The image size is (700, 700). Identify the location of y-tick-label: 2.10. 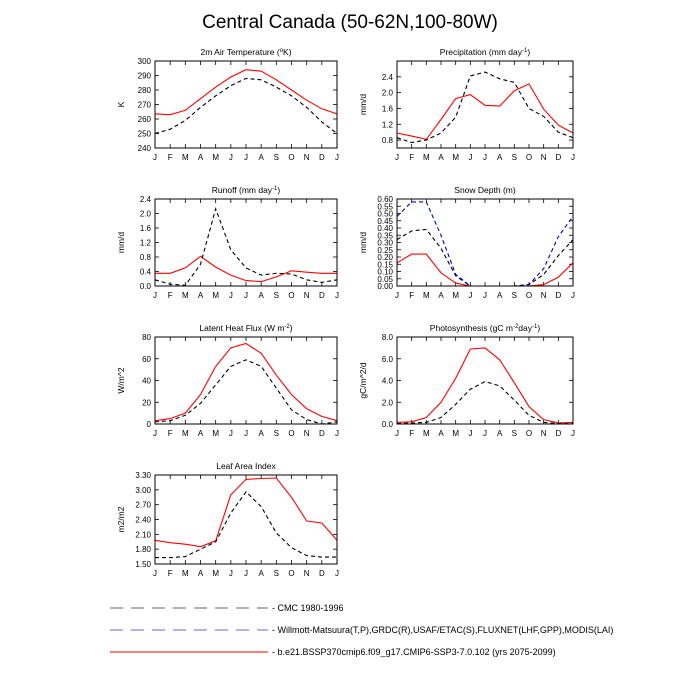
(143, 534).